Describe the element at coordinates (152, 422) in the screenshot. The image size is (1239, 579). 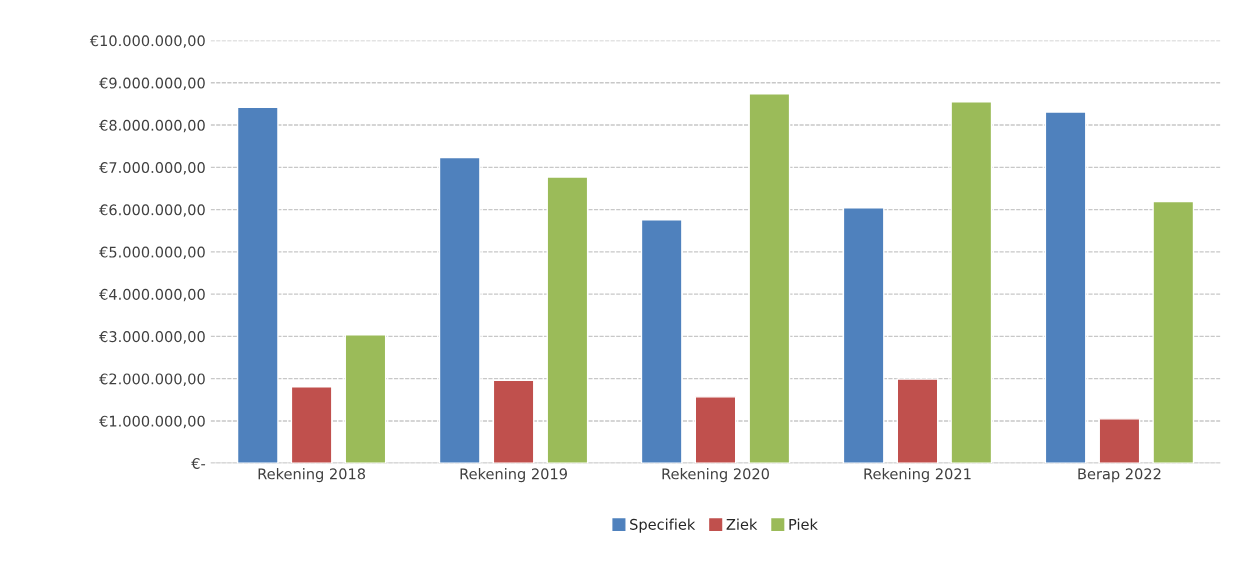
I see `y-tick-label: €1.000.000,00` at that location.